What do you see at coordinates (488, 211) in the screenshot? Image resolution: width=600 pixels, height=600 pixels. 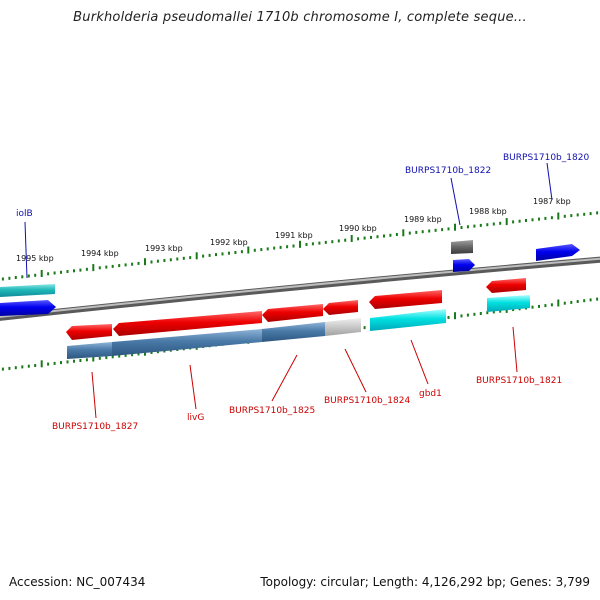 I see `scale-label: 1988 kbp` at bounding box center [488, 211].